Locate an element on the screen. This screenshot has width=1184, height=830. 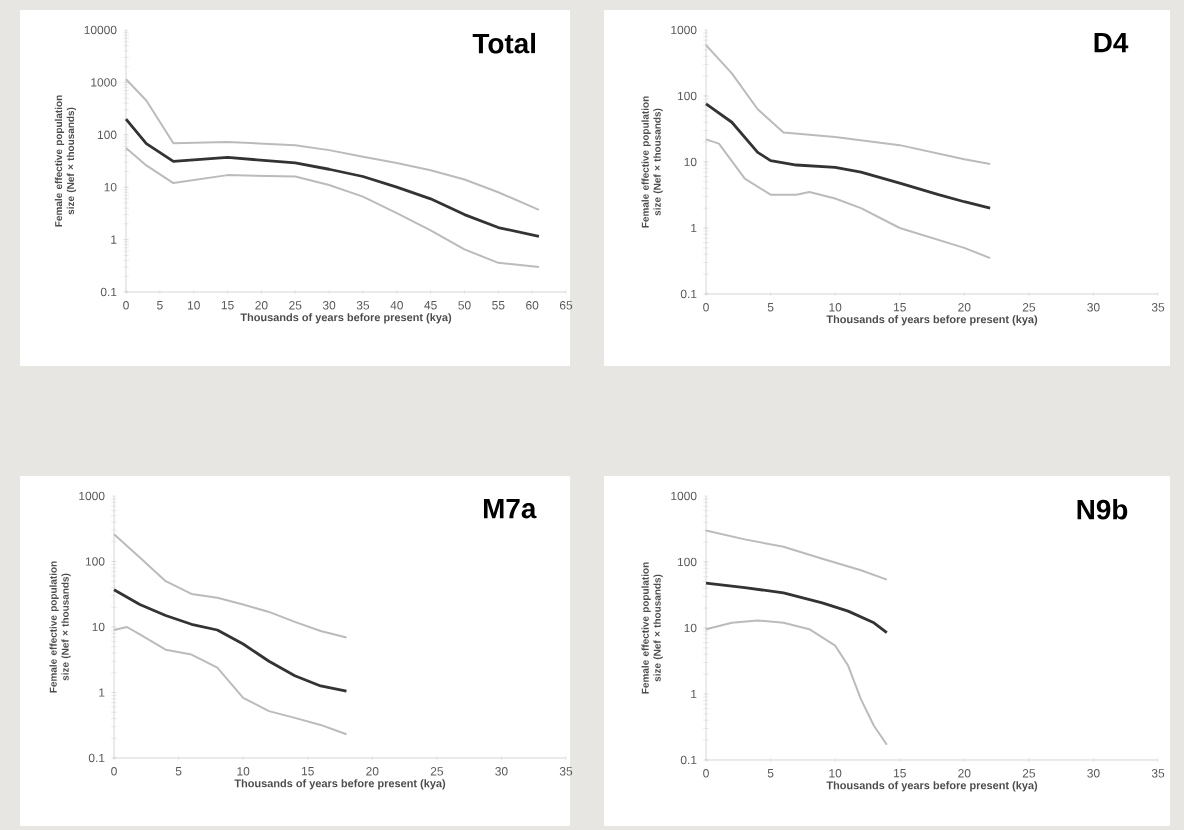
chart-title: Total is located at coordinates (504, 43).